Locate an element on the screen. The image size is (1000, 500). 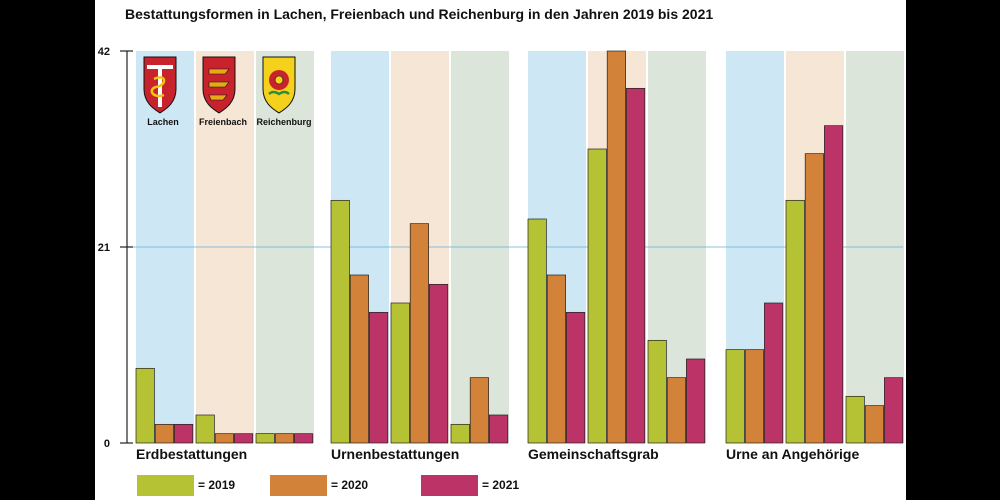
legend: = 2019 = 2020 = 2021 is located at coordinates (328, 485).